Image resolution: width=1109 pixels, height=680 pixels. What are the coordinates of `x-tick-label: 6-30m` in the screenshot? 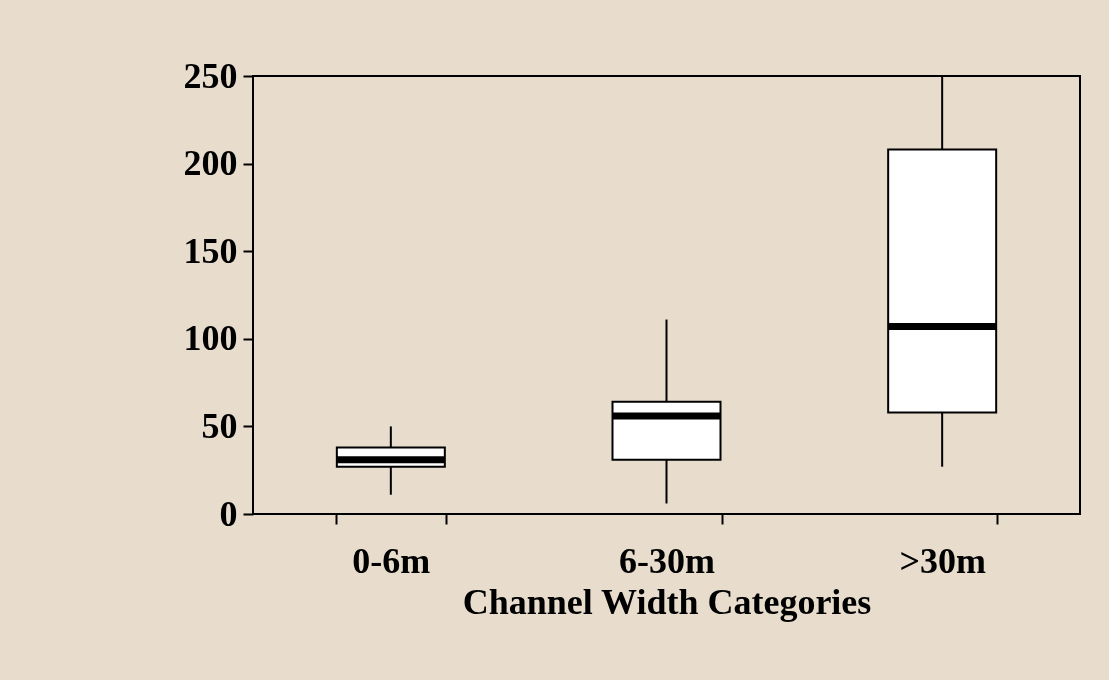 It's located at (667, 560).